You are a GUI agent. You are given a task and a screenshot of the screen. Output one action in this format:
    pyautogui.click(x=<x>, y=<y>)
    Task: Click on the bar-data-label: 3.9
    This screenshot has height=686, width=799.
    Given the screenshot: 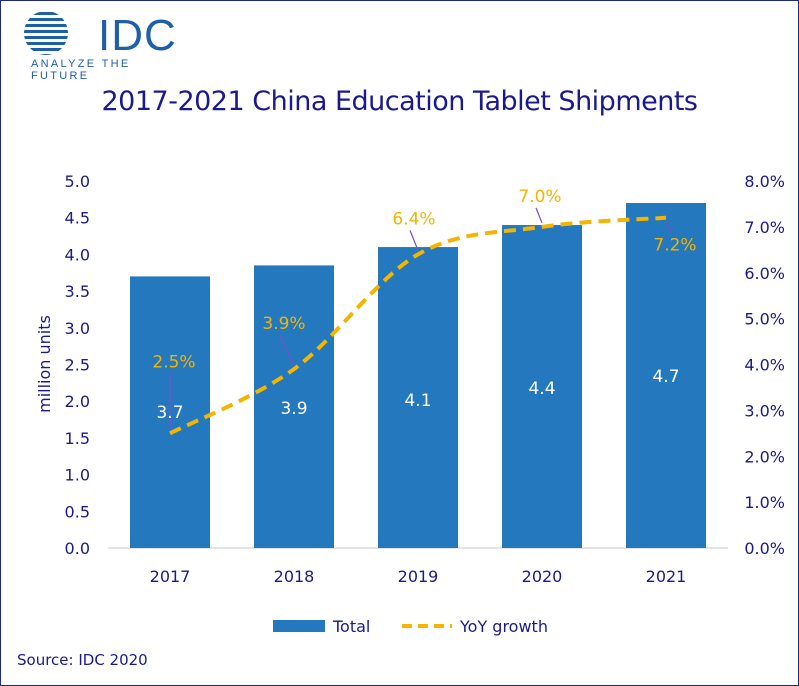 What is the action you would take?
    pyautogui.click(x=293, y=409)
    